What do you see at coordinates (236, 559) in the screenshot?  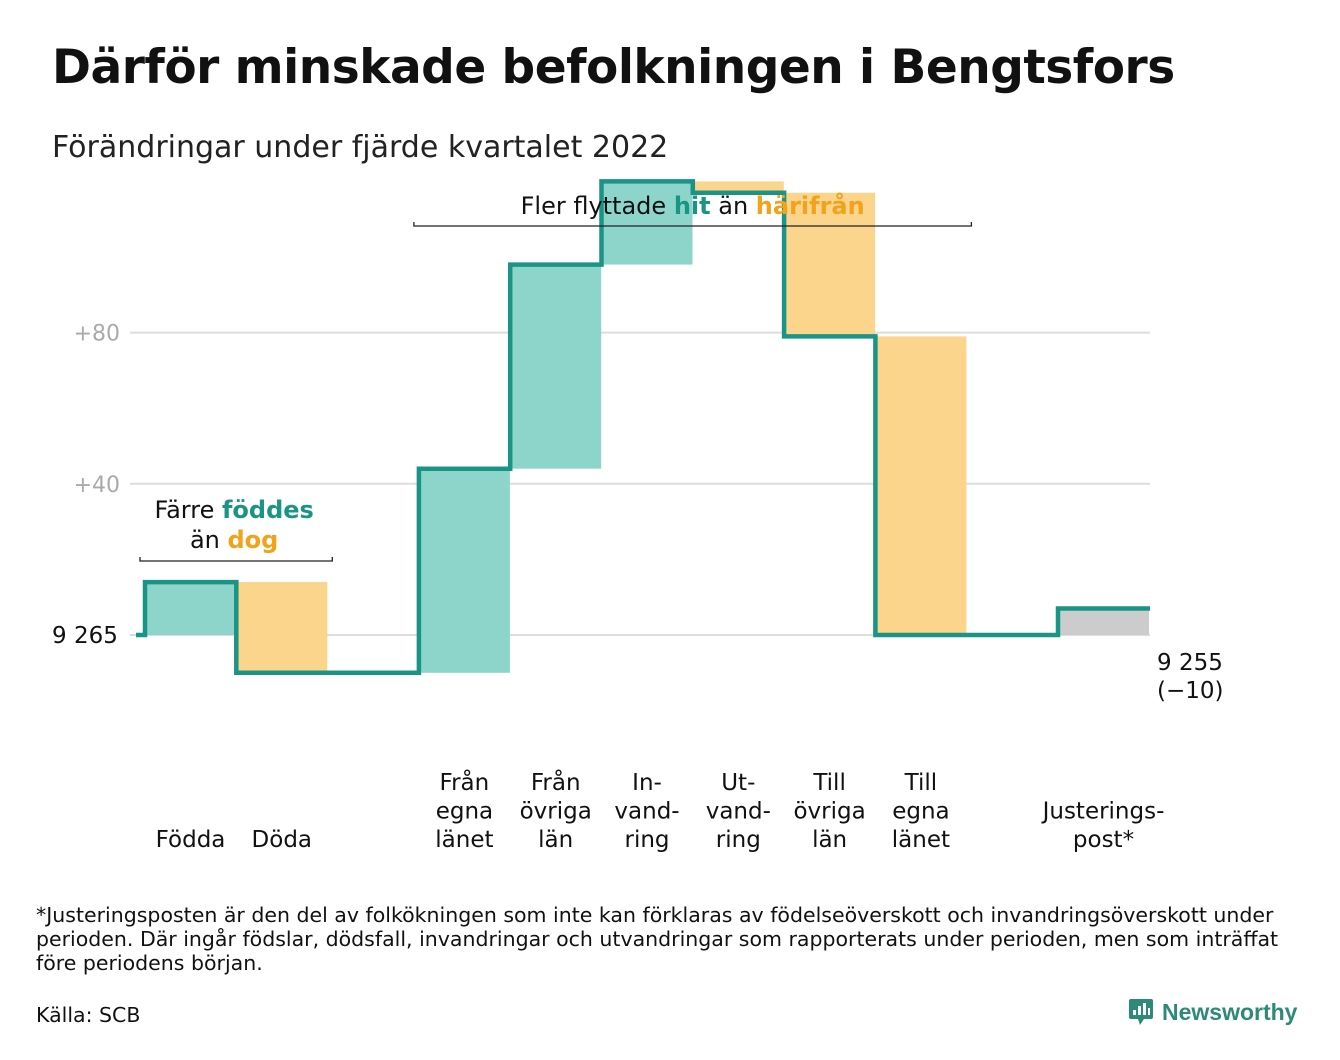 I see `annotation-births-bracket` at bounding box center [236, 559].